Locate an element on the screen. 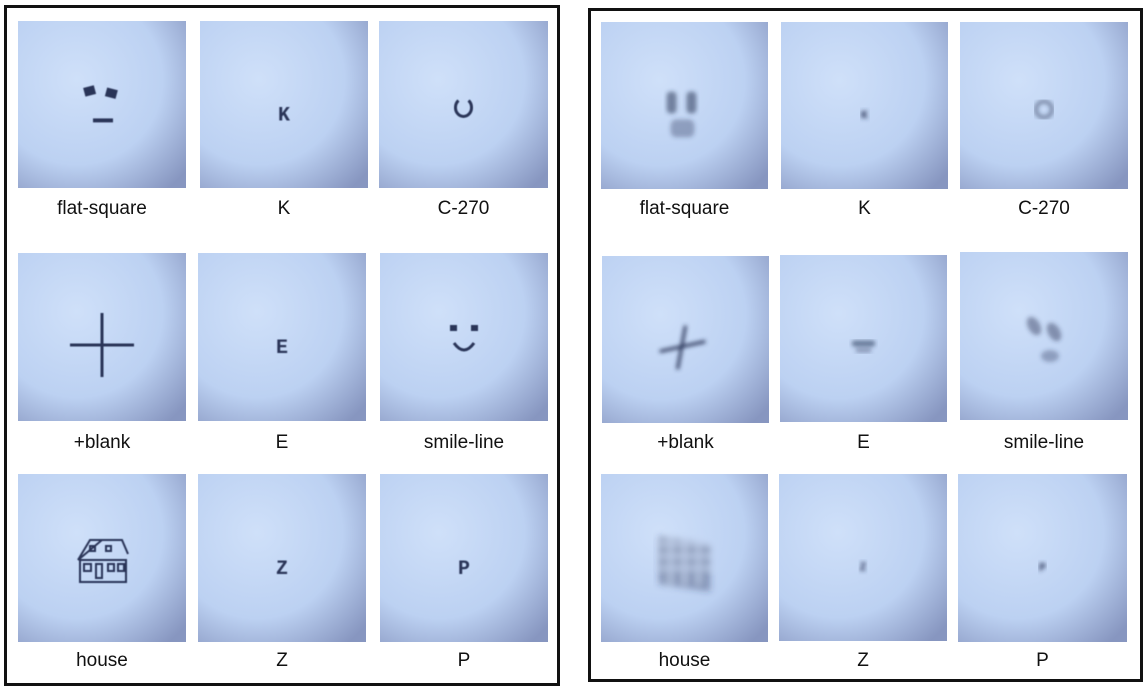  C-ring-sharp-image is located at coordinates (463, 104).